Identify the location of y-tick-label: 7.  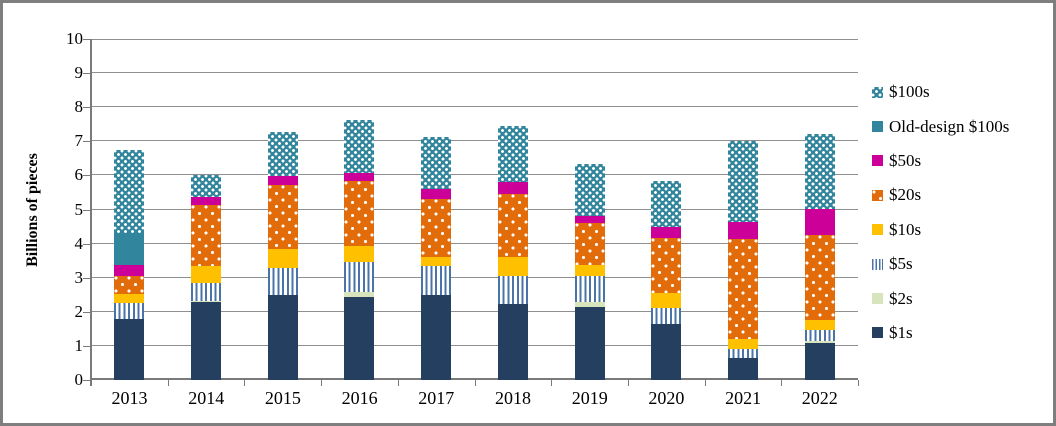
(79, 141).